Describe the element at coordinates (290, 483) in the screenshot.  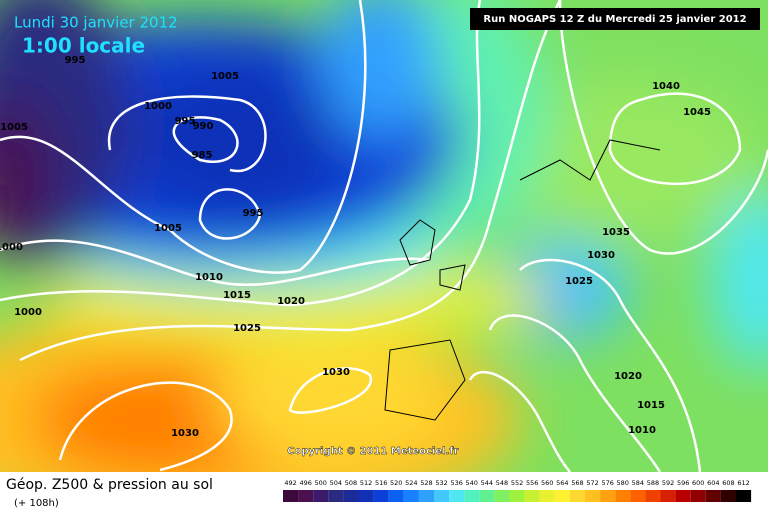
I see `legend-value: 492` at that location.